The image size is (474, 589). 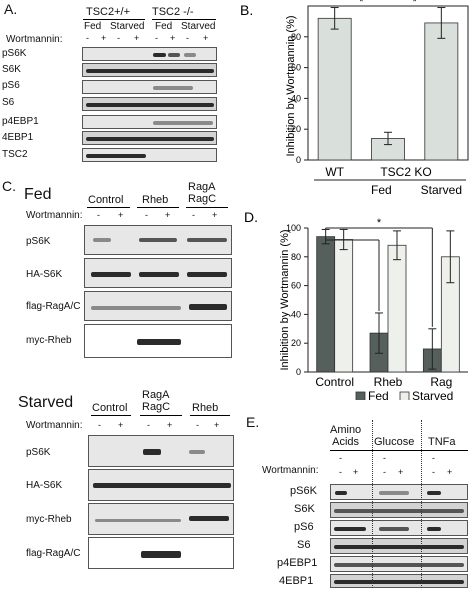 I want to click on blot-row-label: S6, so click(x=8, y=102).